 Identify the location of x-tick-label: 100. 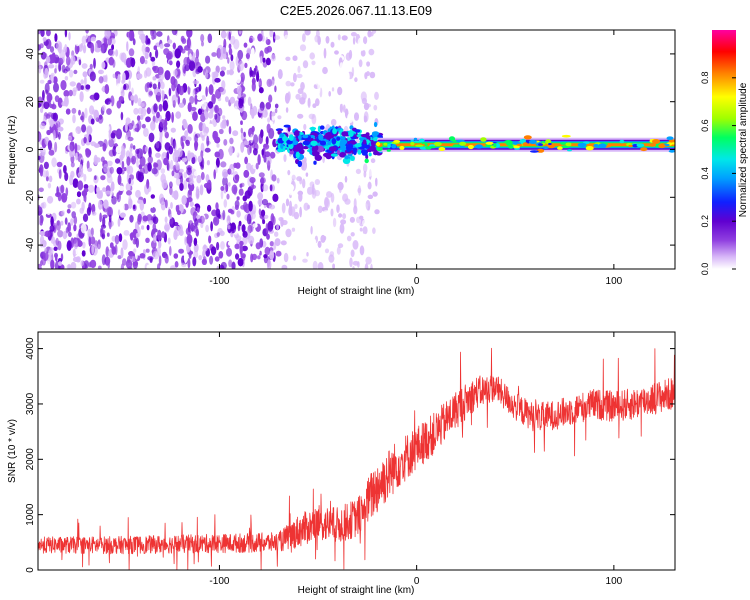
(614, 281).